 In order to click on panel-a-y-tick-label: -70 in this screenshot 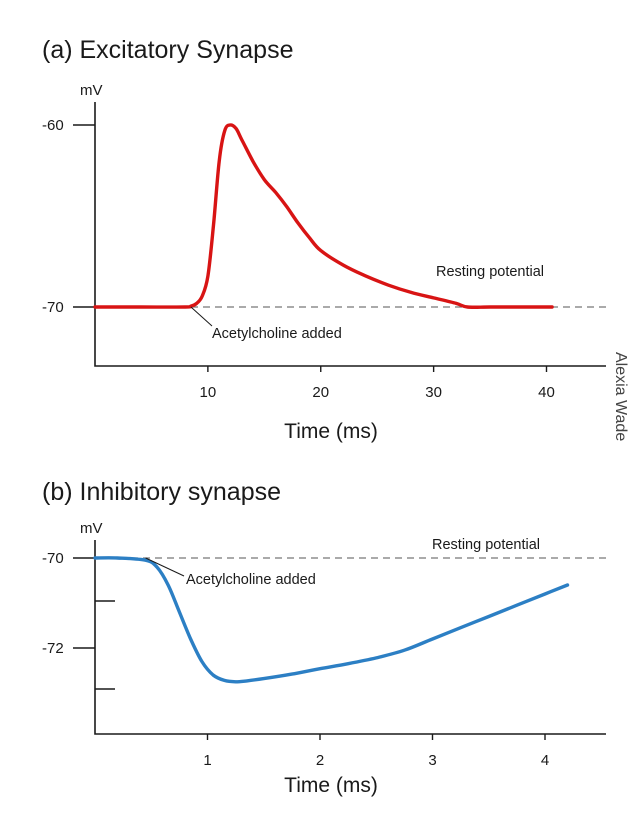, I will do `click(53, 307)`.